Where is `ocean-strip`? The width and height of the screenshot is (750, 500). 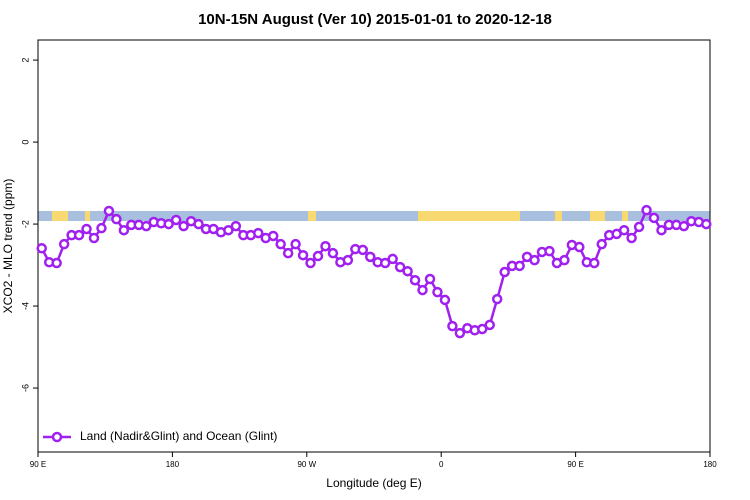 ocean-strip is located at coordinates (374, 216).